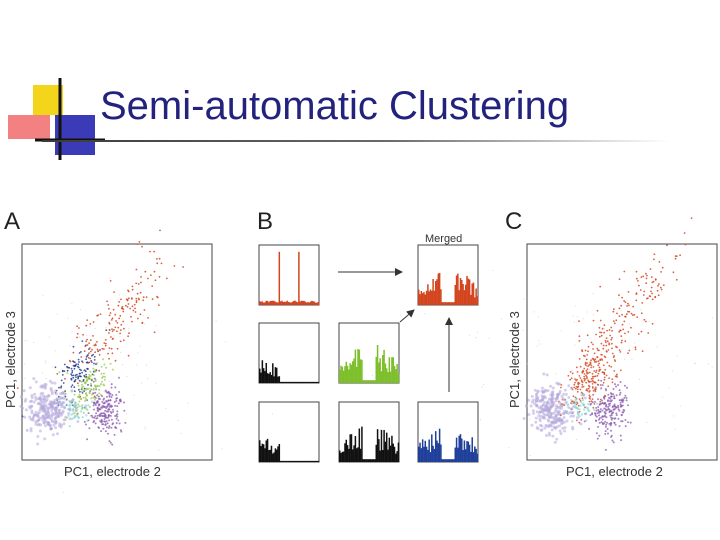 This screenshot has width=720, height=540. I want to click on arrow-green-to-merged, so click(407, 316).